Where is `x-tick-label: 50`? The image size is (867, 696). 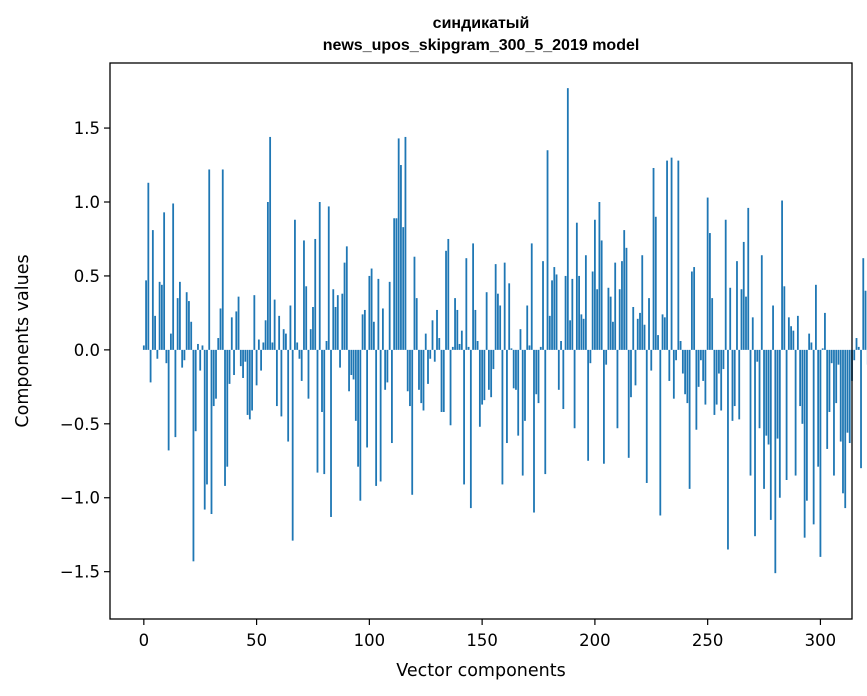 x-tick-label: 50 is located at coordinates (256, 640).